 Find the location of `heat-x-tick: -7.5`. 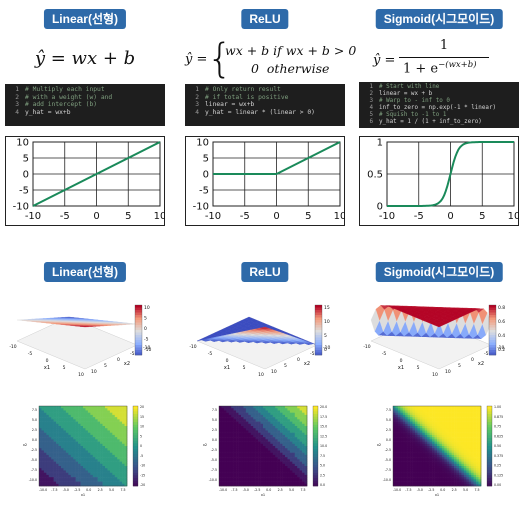

heat-x-tick: -7.5 is located at coordinates (234, 490).